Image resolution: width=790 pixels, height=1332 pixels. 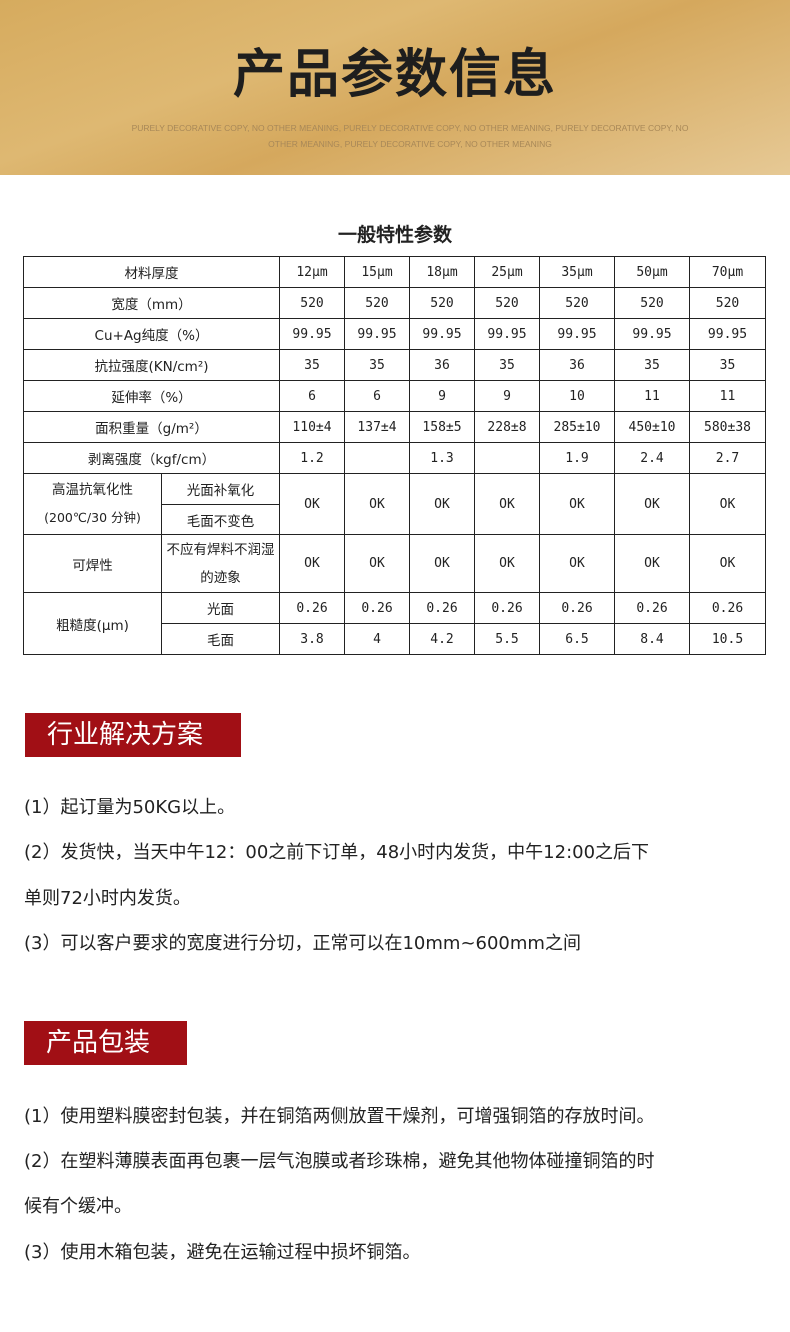 What do you see at coordinates (302, 943) in the screenshot?
I see `solutions-item: (3）可以客户要求的宽度进行分切，正常可以在10mm~600mm之间` at bounding box center [302, 943].